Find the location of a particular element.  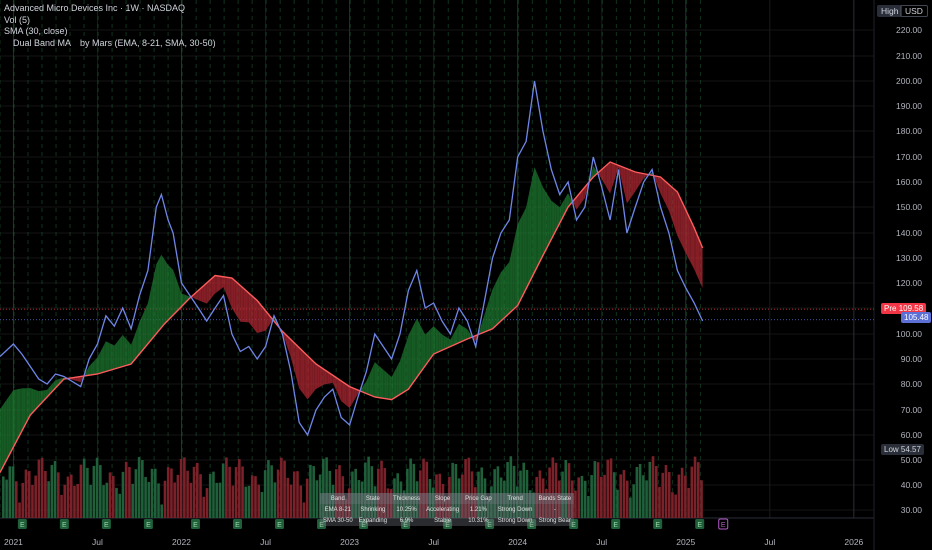

x-tick-label: 2024 is located at coordinates (517, 542).